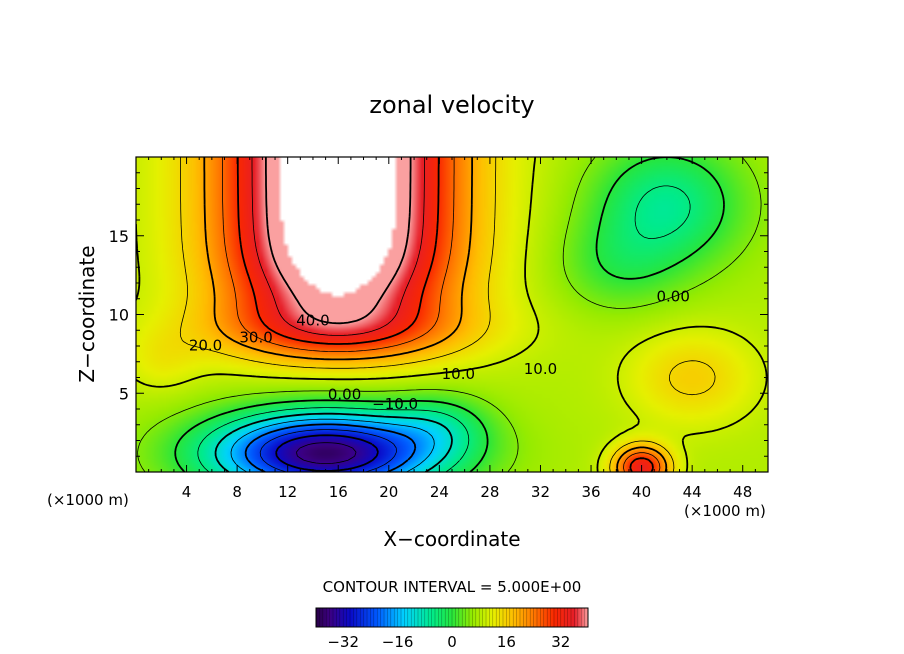  What do you see at coordinates (119, 236) in the screenshot?
I see `y-tick-label: 15` at bounding box center [119, 236].